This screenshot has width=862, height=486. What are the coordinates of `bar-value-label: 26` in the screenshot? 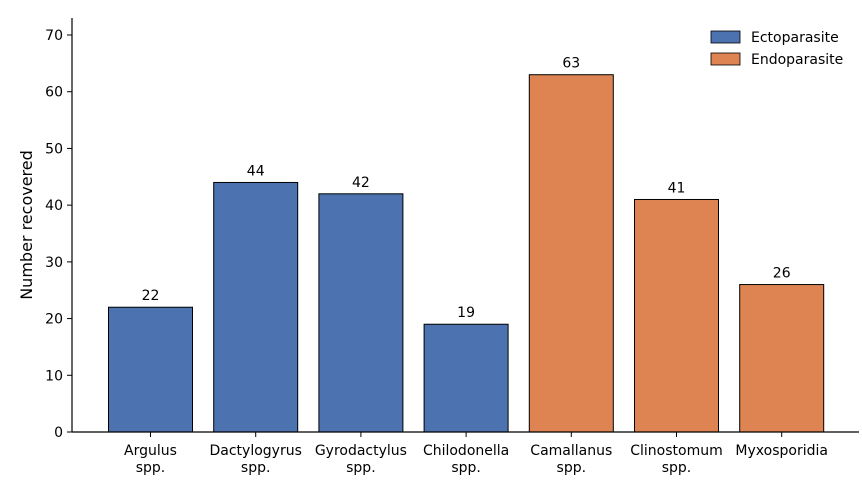 It's located at (782, 274).